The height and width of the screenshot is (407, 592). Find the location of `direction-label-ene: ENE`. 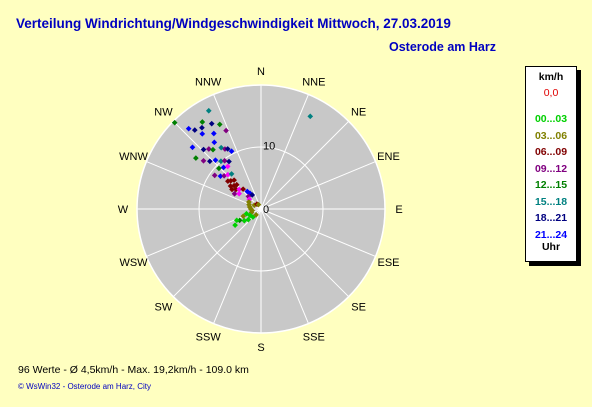

direction-label-ene: ENE is located at coordinates (388, 157).